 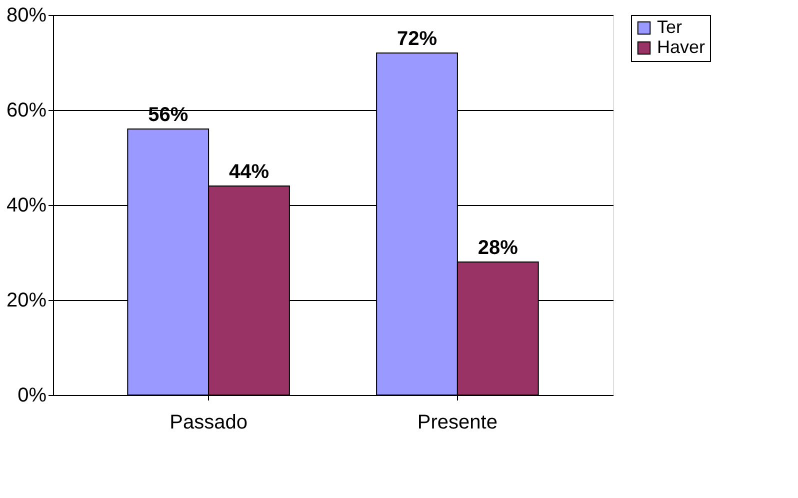 What do you see at coordinates (26, 15) in the screenshot?
I see `y-tick-label: 80%` at bounding box center [26, 15].